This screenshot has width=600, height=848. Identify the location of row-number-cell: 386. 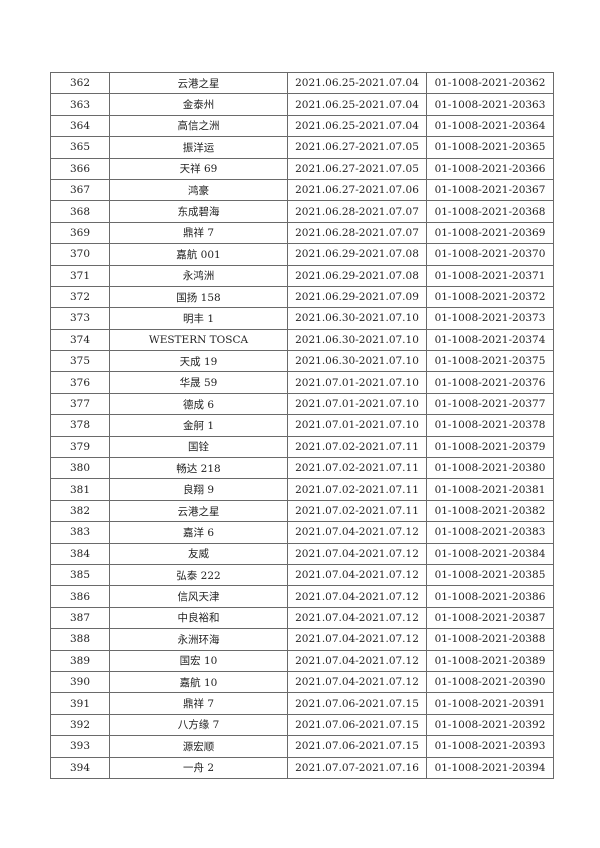
(80, 596).